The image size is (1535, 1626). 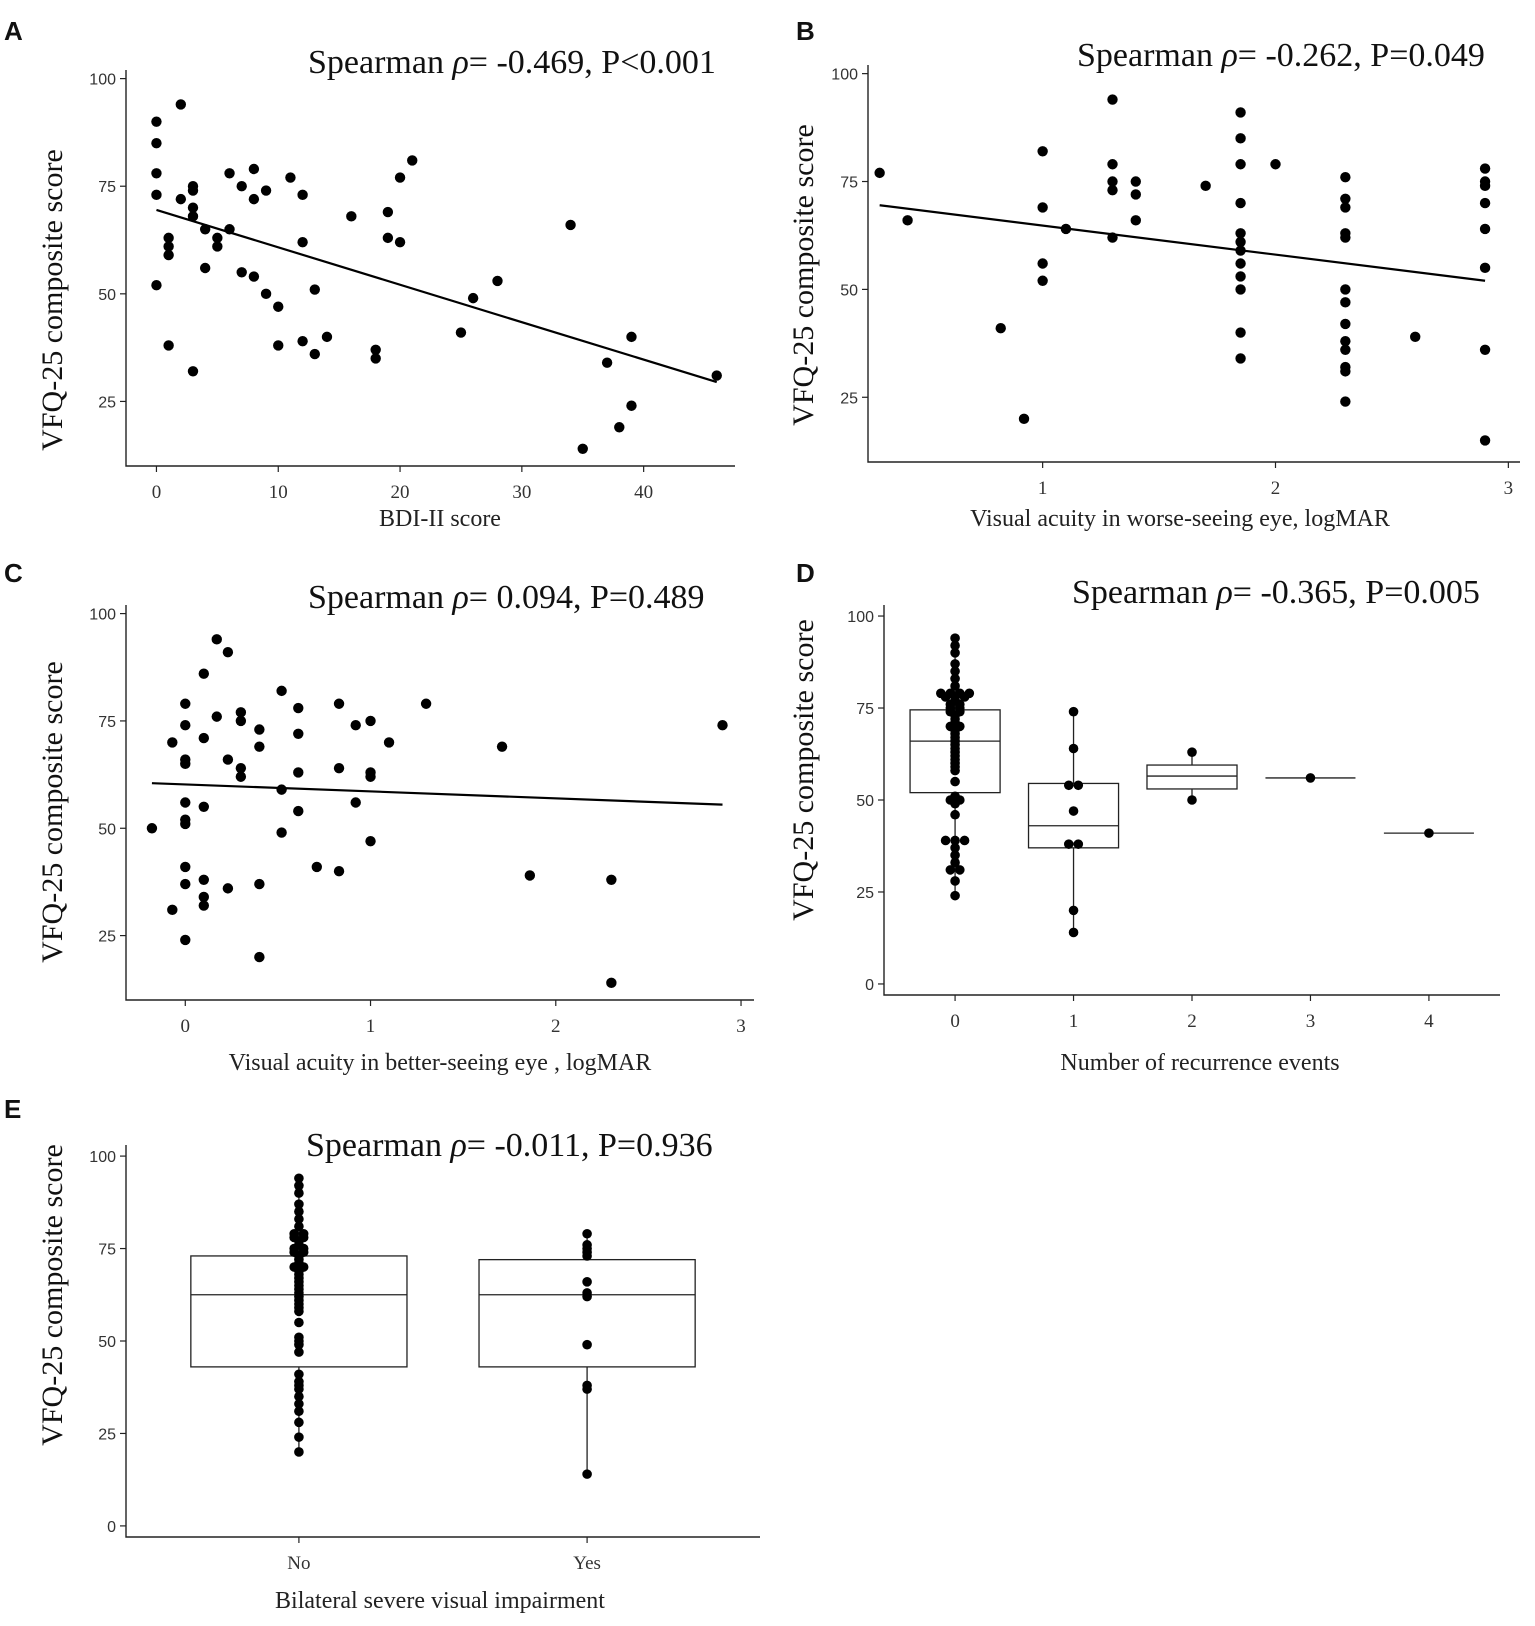 What do you see at coordinates (437, 296) in the screenshot?
I see `regression-line` at bounding box center [437, 296].